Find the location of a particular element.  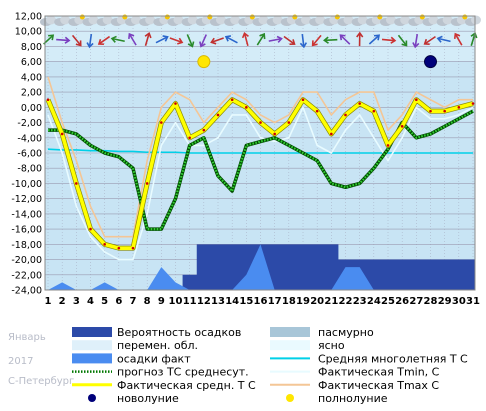

x-tick-label: 15 is located at coordinates (246, 301).